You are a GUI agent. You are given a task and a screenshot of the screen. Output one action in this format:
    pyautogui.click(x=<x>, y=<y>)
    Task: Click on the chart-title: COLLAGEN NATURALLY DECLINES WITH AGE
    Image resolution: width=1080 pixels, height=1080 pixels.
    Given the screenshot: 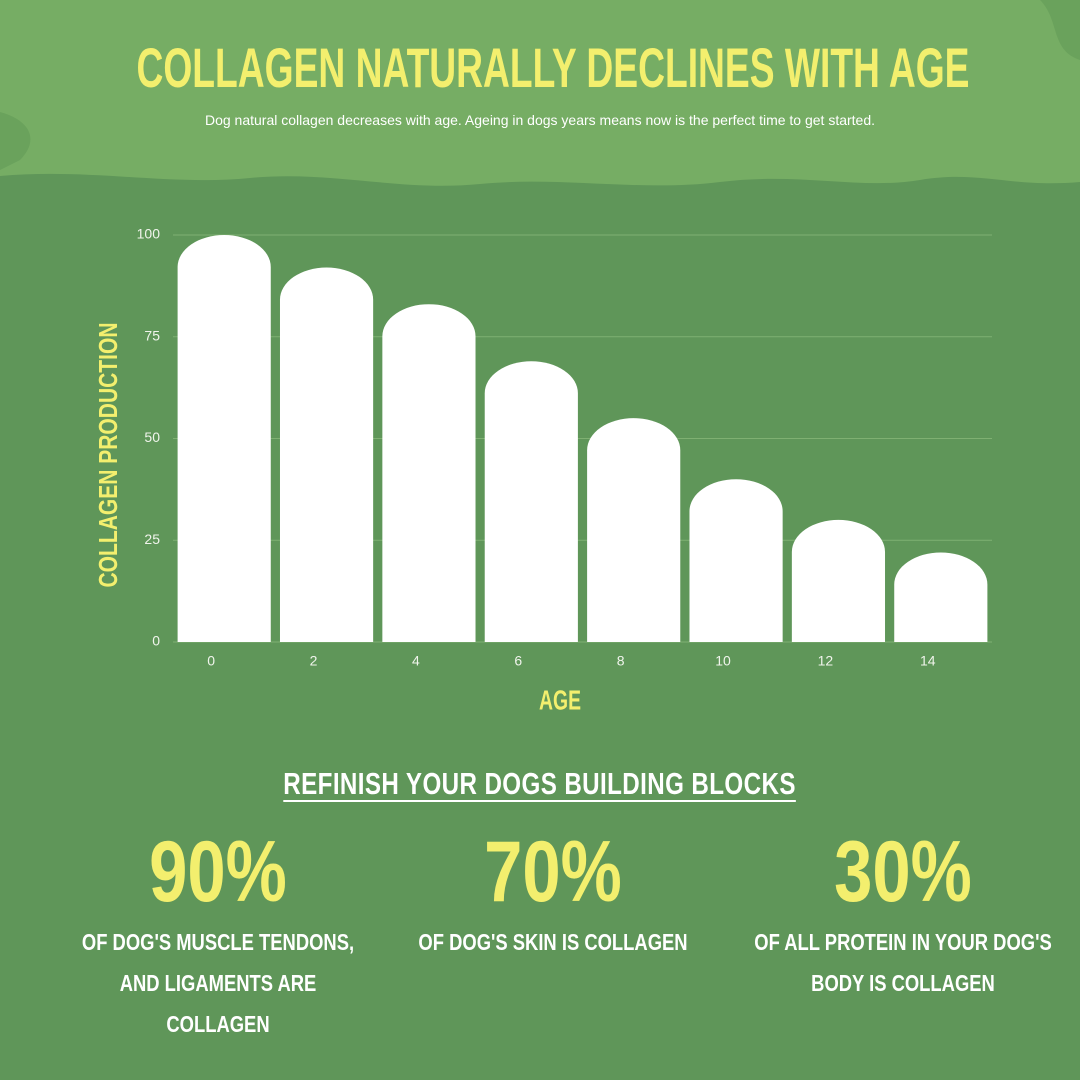 What is the action you would take?
    pyautogui.click(x=553, y=67)
    